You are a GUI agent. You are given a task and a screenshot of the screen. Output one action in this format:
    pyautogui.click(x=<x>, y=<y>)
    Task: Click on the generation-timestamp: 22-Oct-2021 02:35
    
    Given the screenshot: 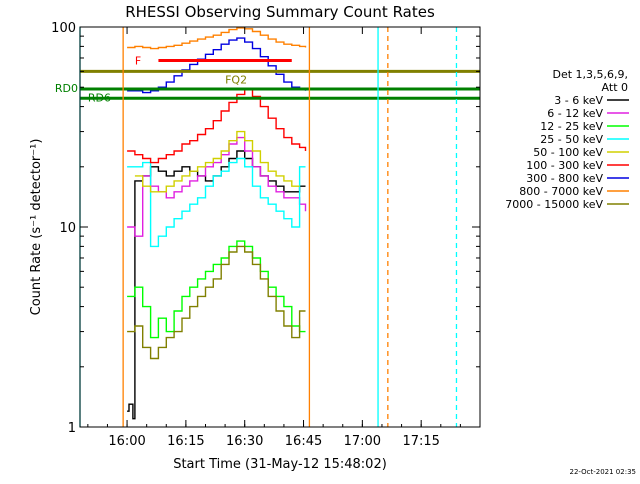 What is the action you would take?
    pyautogui.click(x=603, y=472)
    